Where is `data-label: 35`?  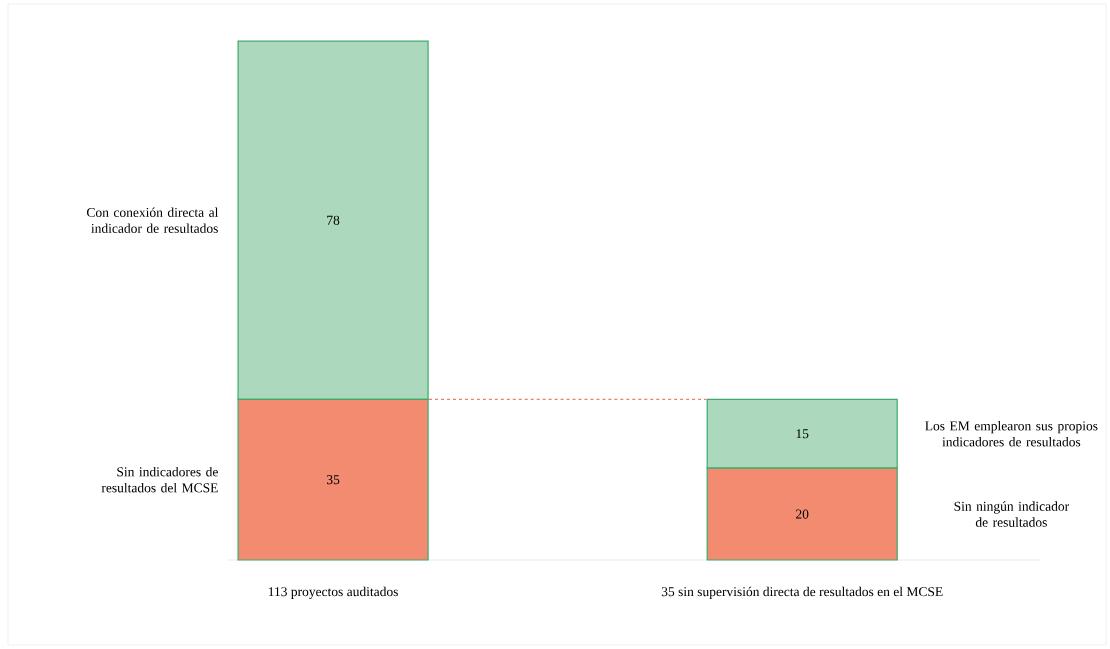
data-label: 35 is located at coordinates (333, 480).